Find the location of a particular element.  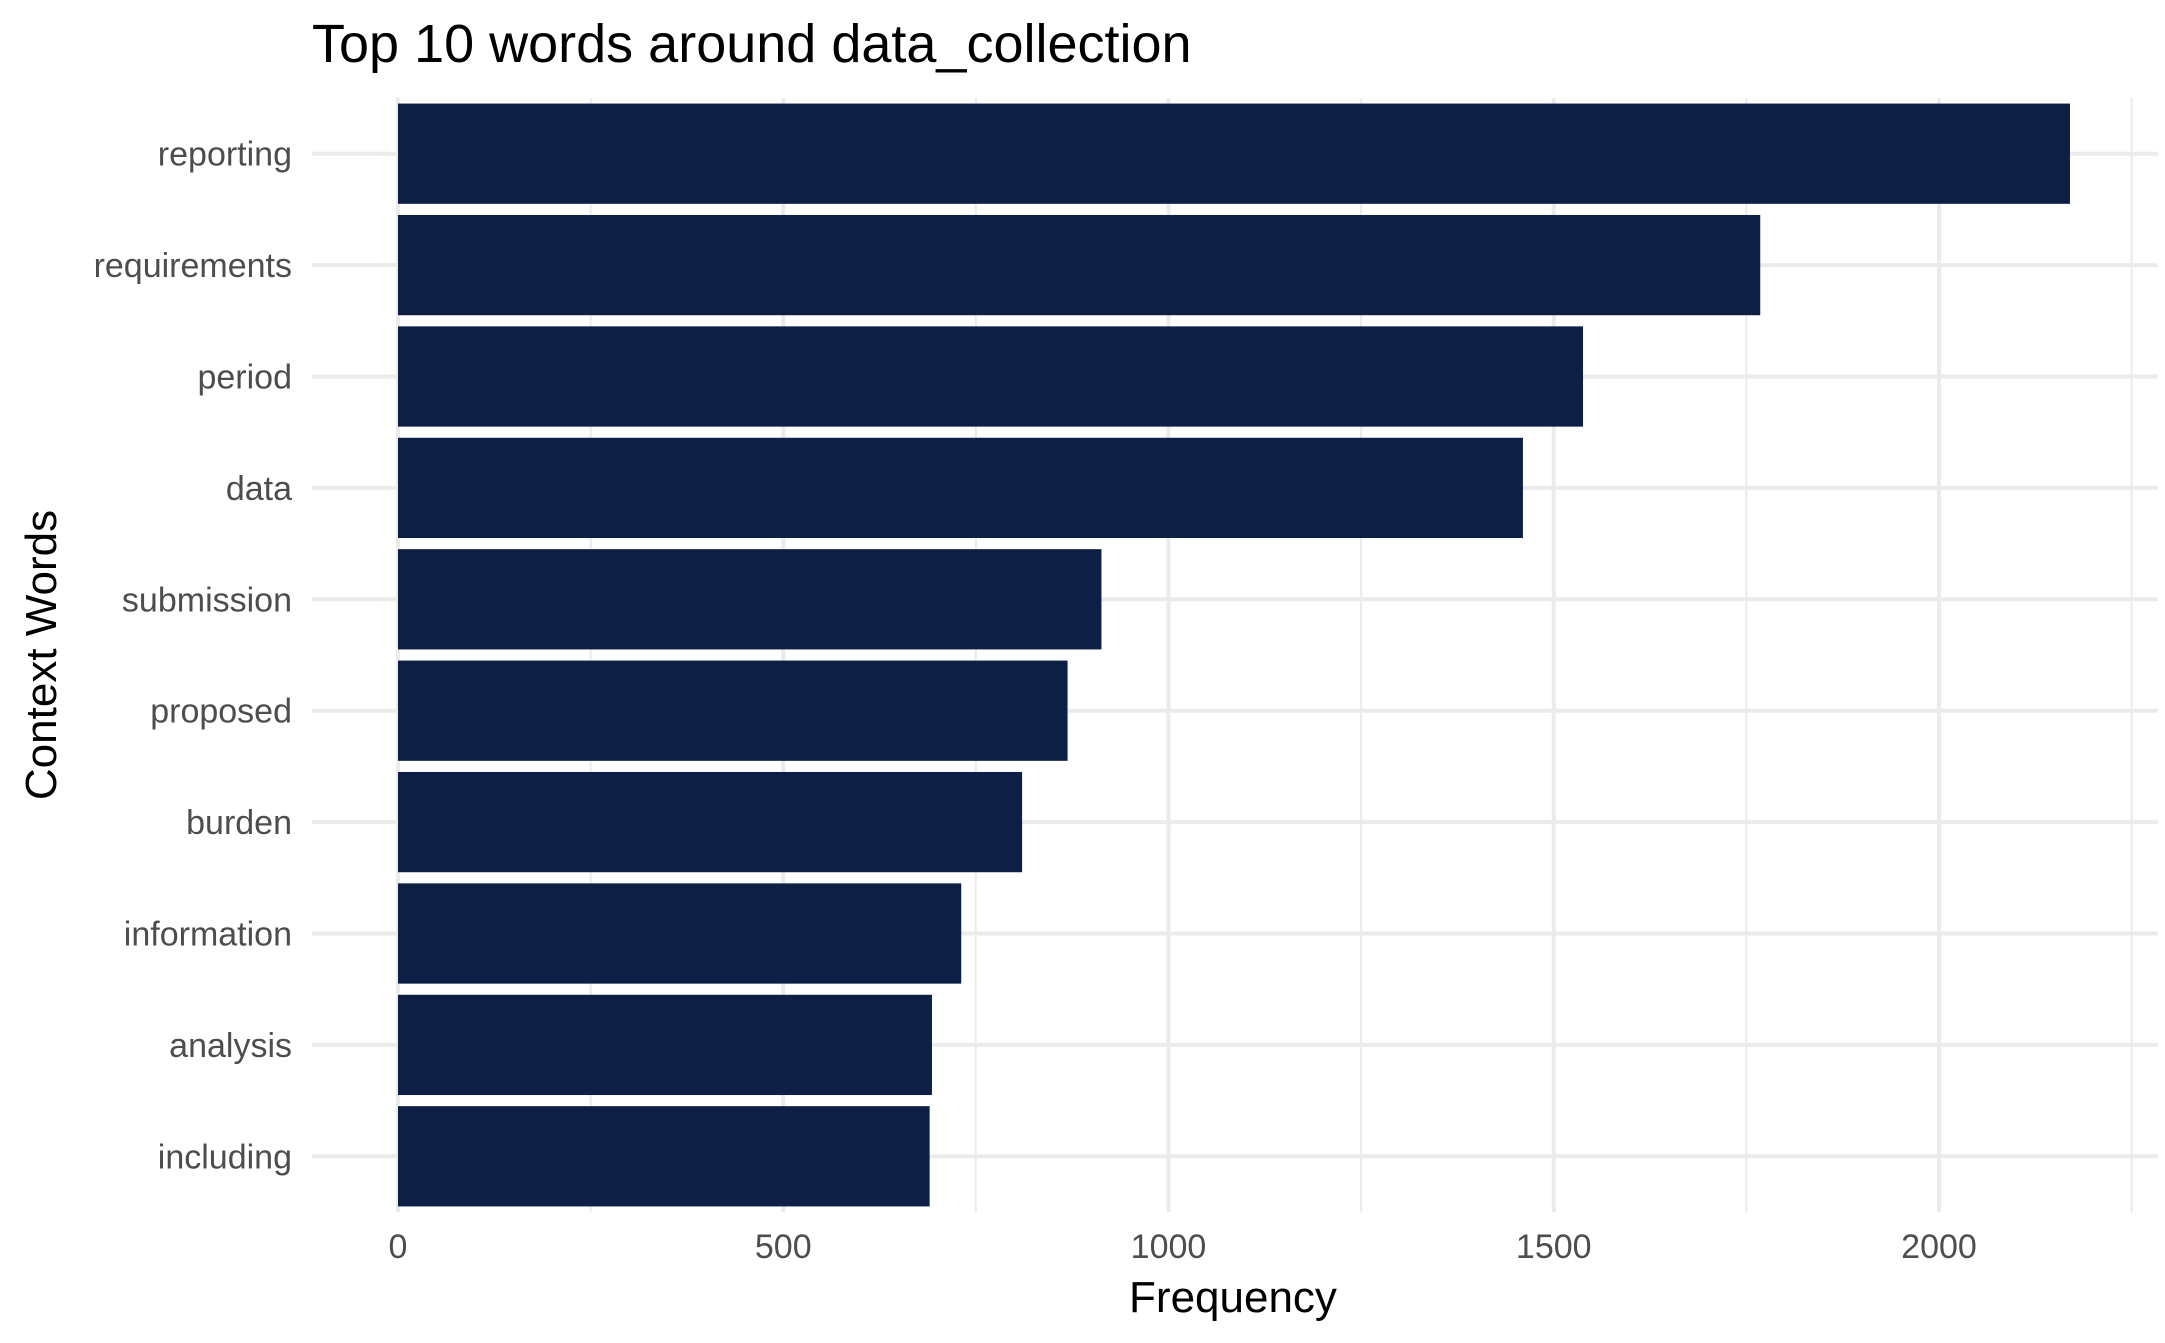

x-tick-label: 1500 is located at coordinates (1554, 1247).